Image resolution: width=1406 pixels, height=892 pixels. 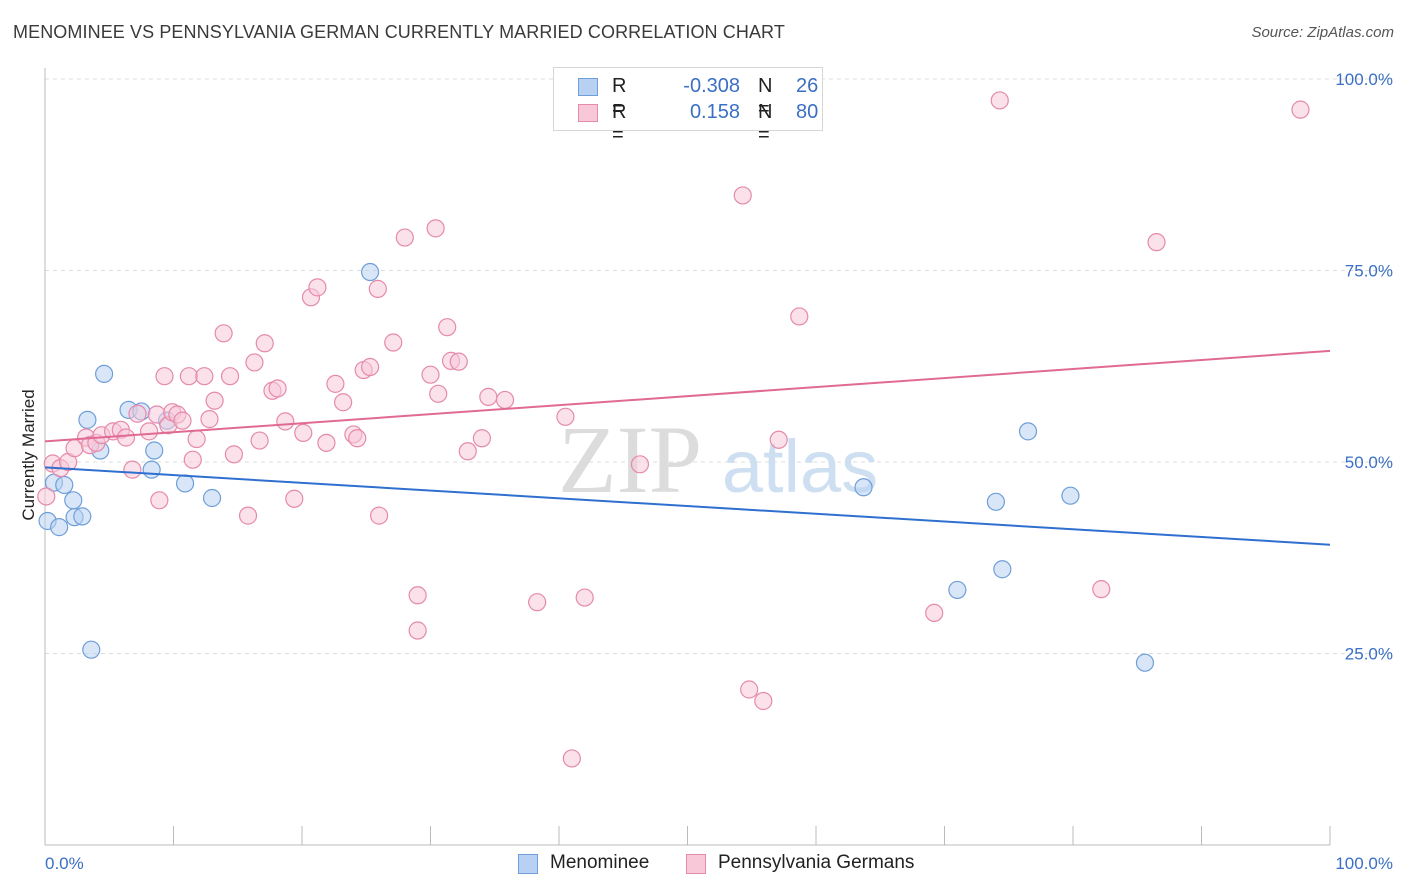 I want to click on watermark: ZIP atlas, so click(x=718, y=459).